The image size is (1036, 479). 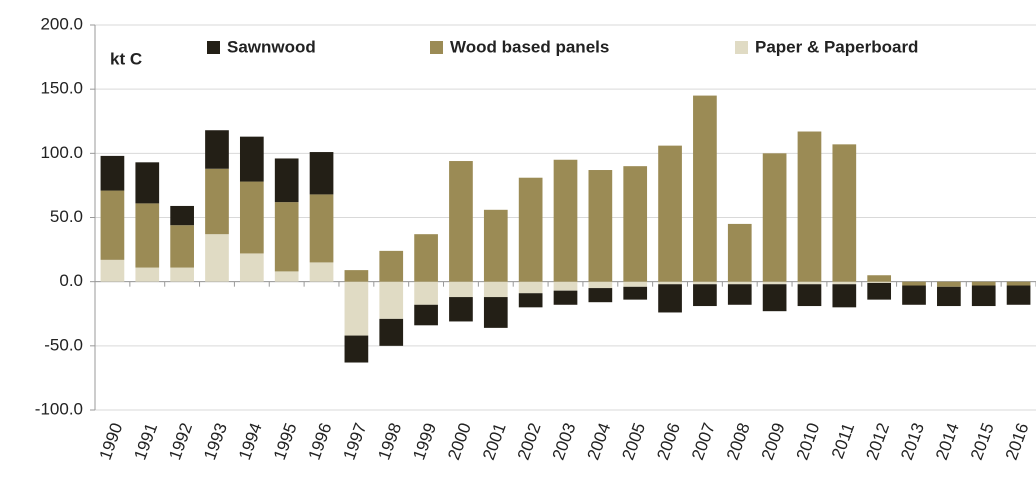 I want to click on x-tick-label: 1991, so click(x=145, y=441).